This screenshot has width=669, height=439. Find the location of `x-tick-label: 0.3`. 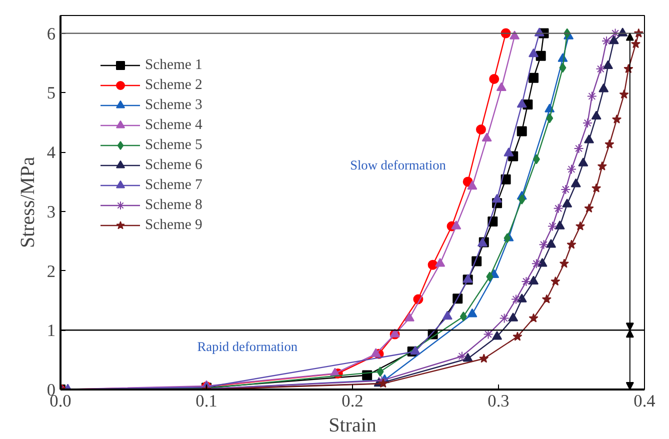

x-tick-label: 0.3 is located at coordinates (499, 401).